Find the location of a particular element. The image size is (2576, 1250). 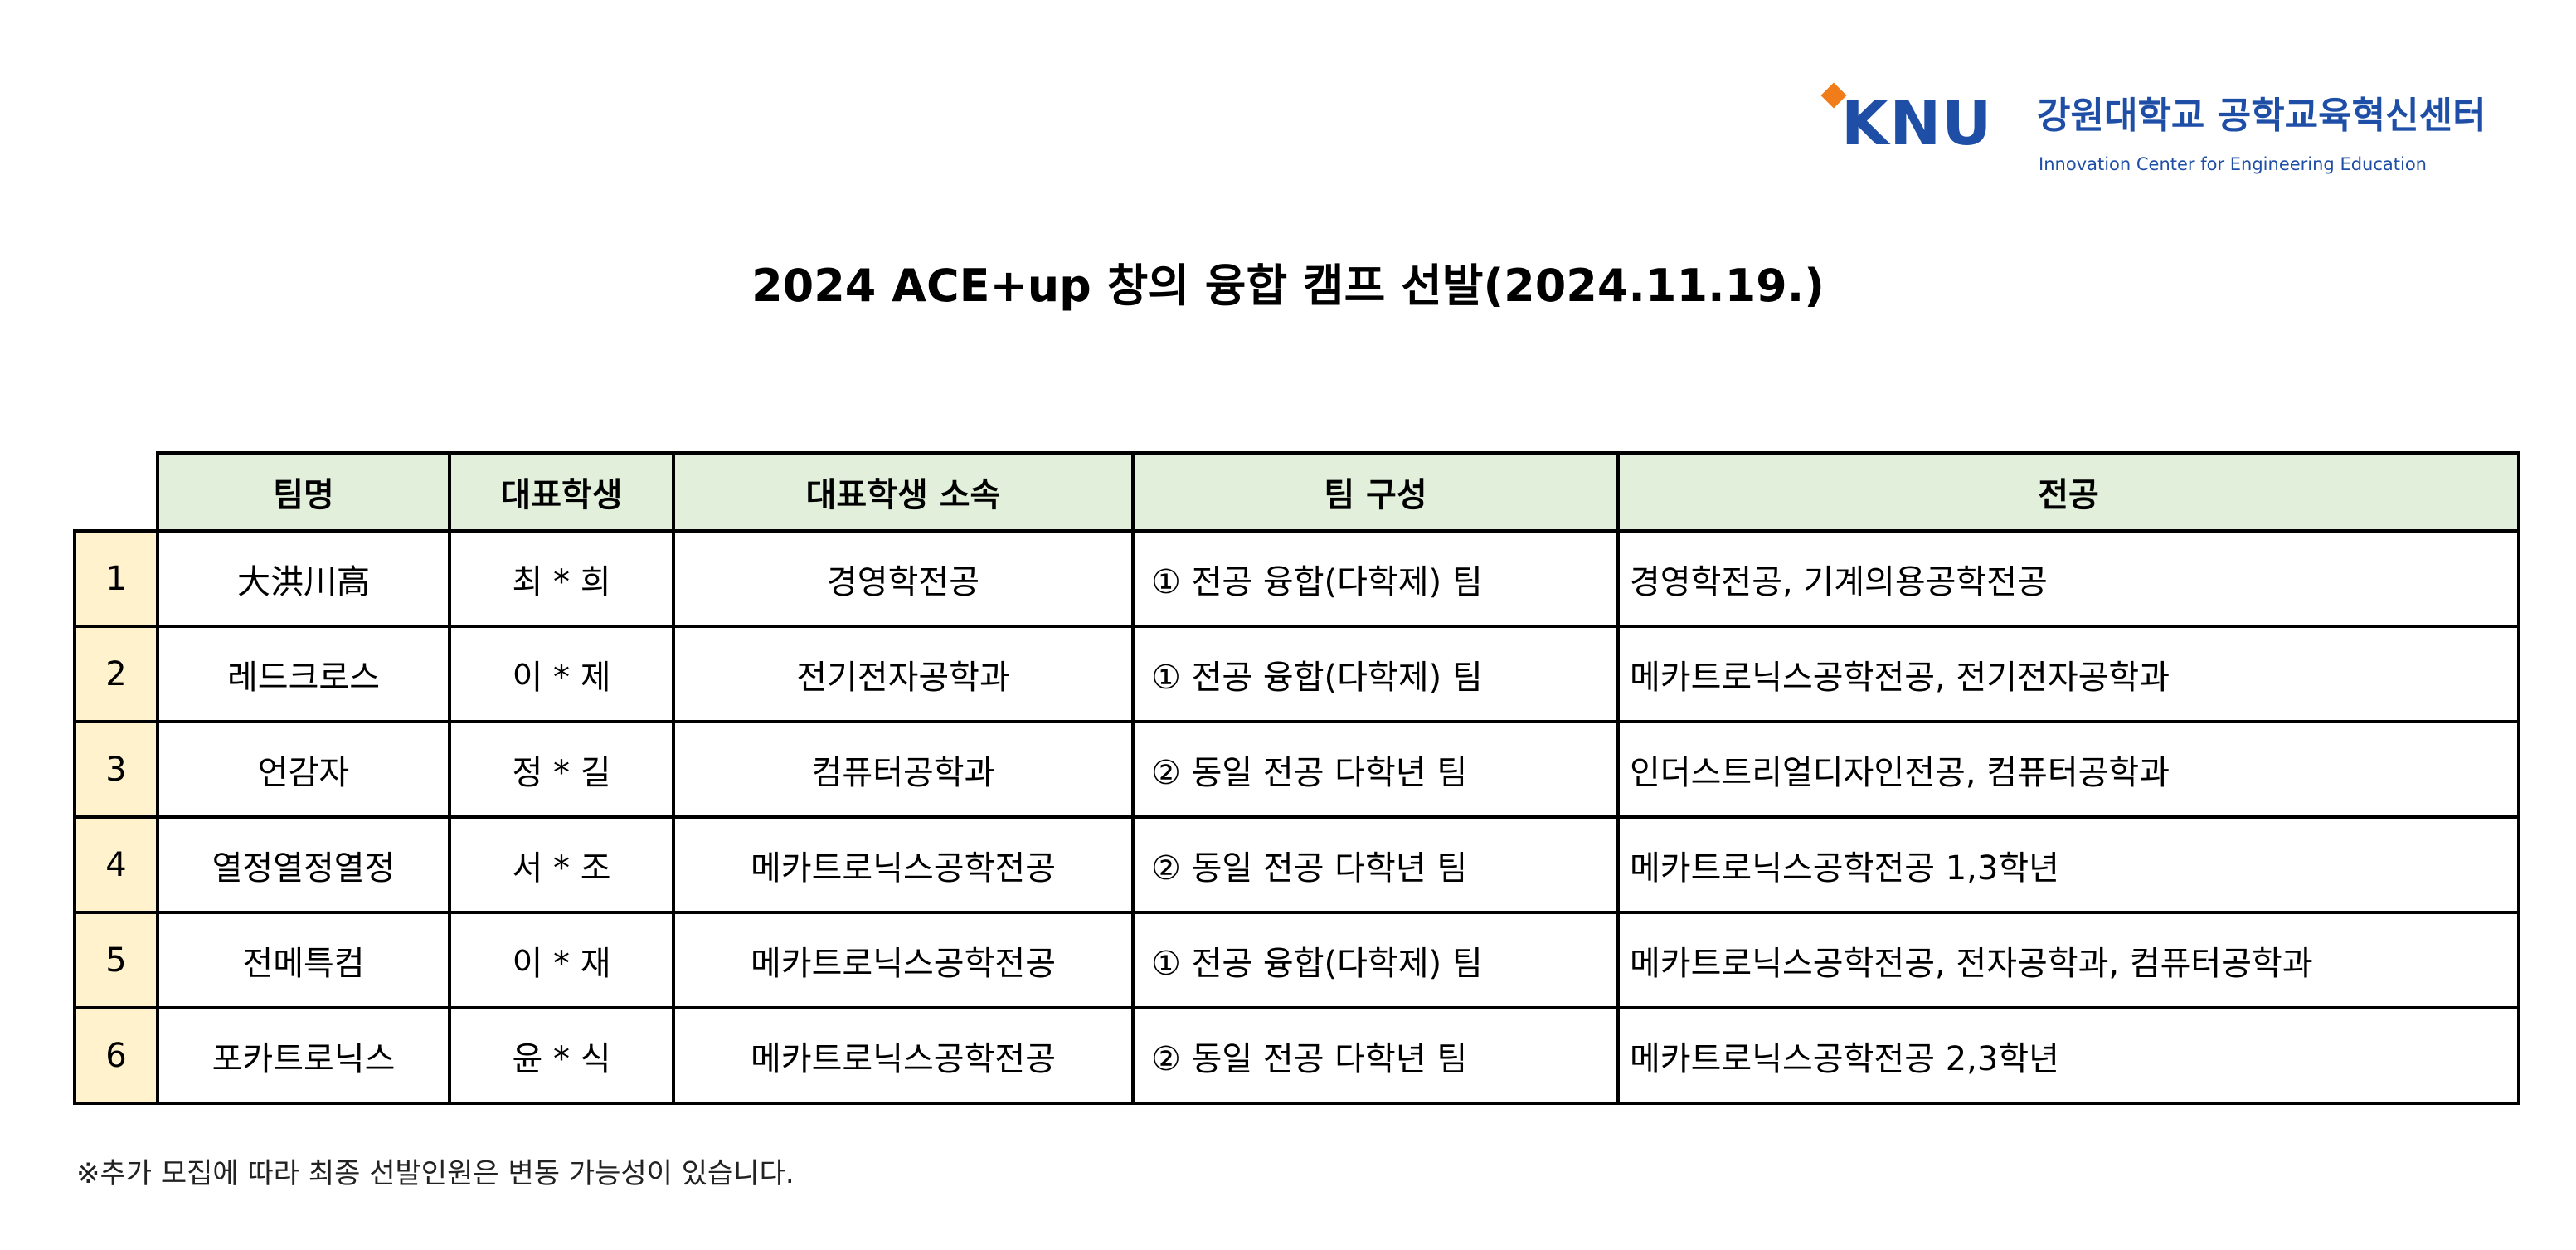

row-number: 6 is located at coordinates (116, 1055).